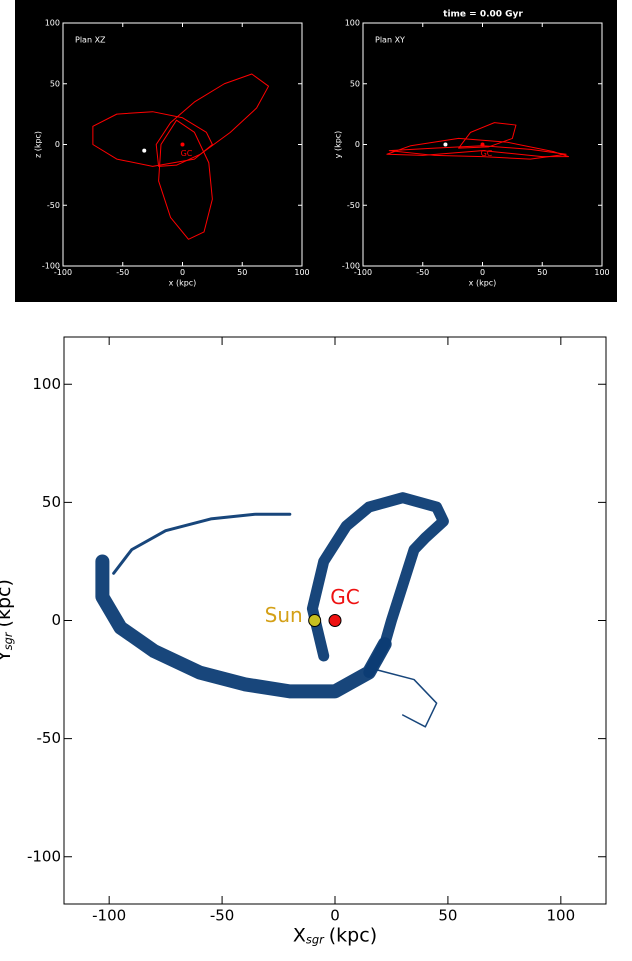 This screenshot has width=632, height=961. I want to click on x-axis-label-part: X, so click(299, 935).